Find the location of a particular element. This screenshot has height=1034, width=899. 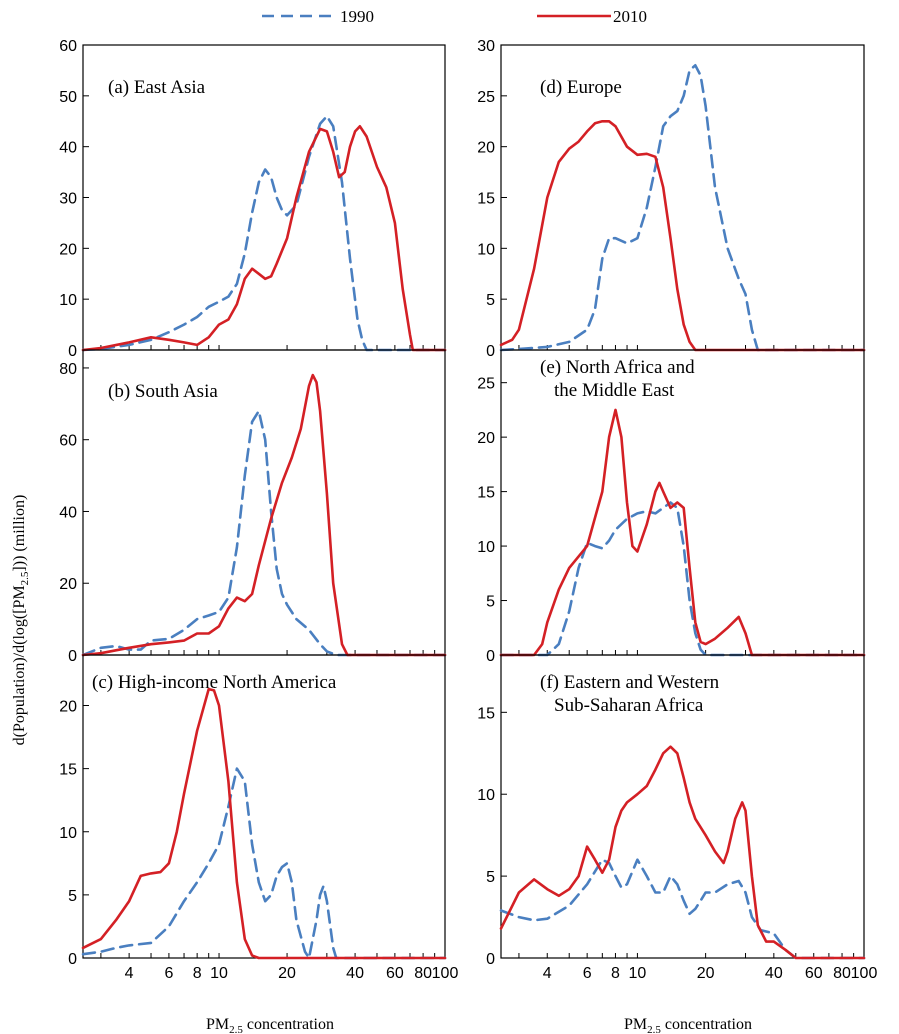

x-axis-label-right: PM2.5 concentration is located at coordinates (688, 1025).